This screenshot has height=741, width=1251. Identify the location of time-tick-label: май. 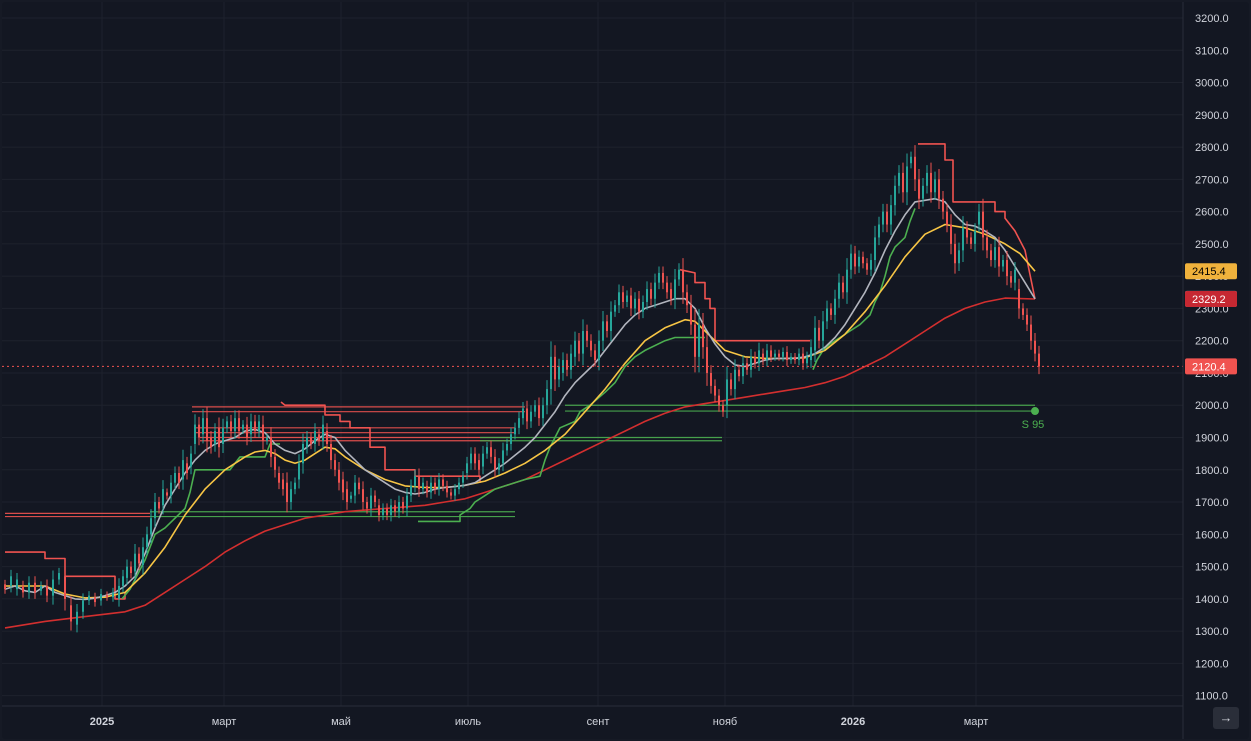
(341, 722).